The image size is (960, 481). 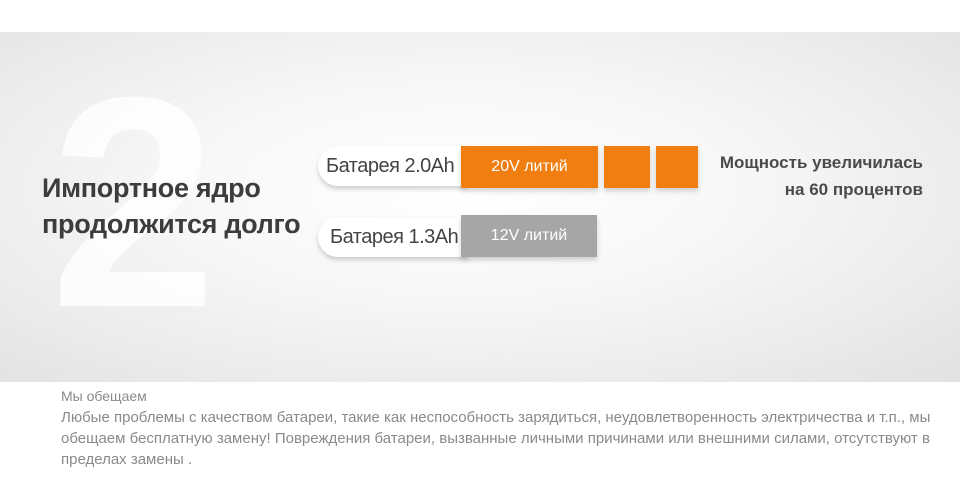 I want to click on battery-label-2ah: Батарея 2.0Ah, so click(x=390, y=166).